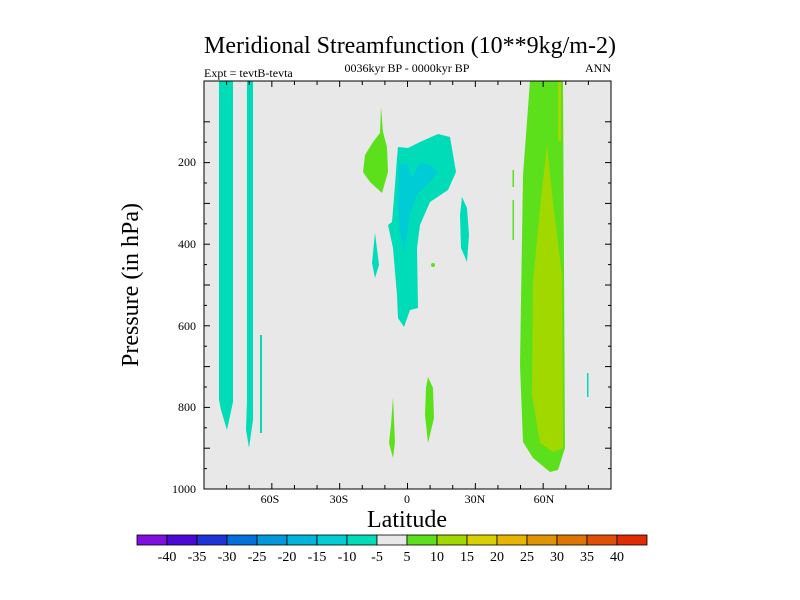 This screenshot has height=600, width=800. What do you see at coordinates (559, 111) in the screenshot?
I see `contour-pos-60n-strip` at bounding box center [559, 111].